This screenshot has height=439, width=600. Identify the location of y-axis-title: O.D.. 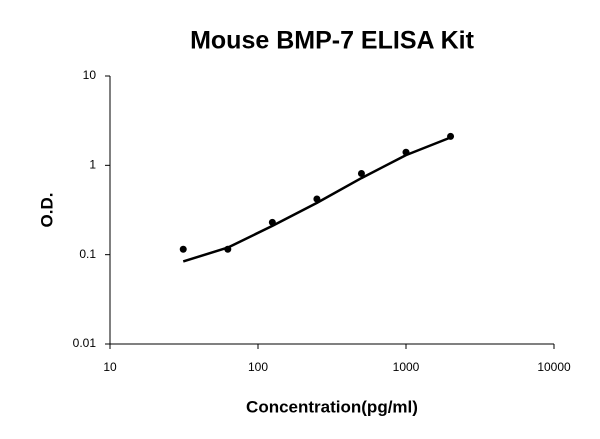
(46, 210).